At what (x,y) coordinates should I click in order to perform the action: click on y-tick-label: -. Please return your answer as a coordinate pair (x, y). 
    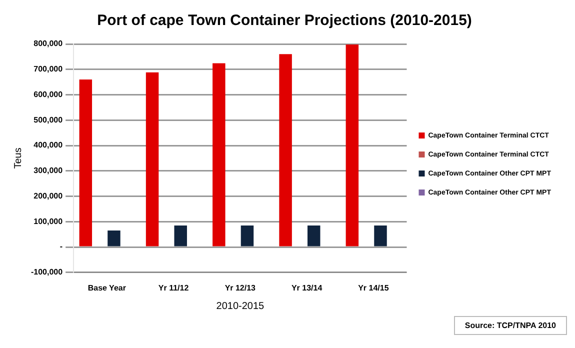
    Looking at the image, I should click on (61, 247).